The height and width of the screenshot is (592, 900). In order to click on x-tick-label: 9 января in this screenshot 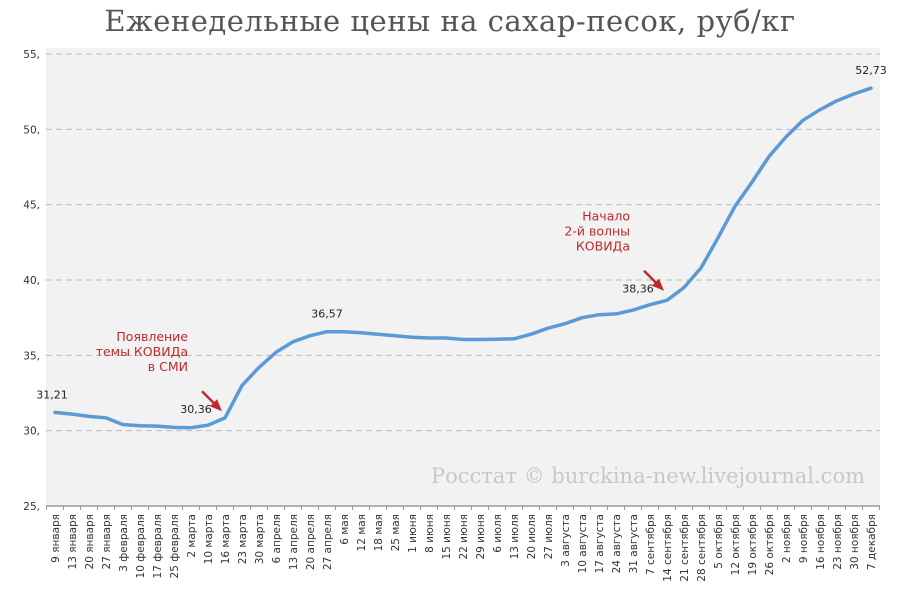, I will do `click(56, 538)`.